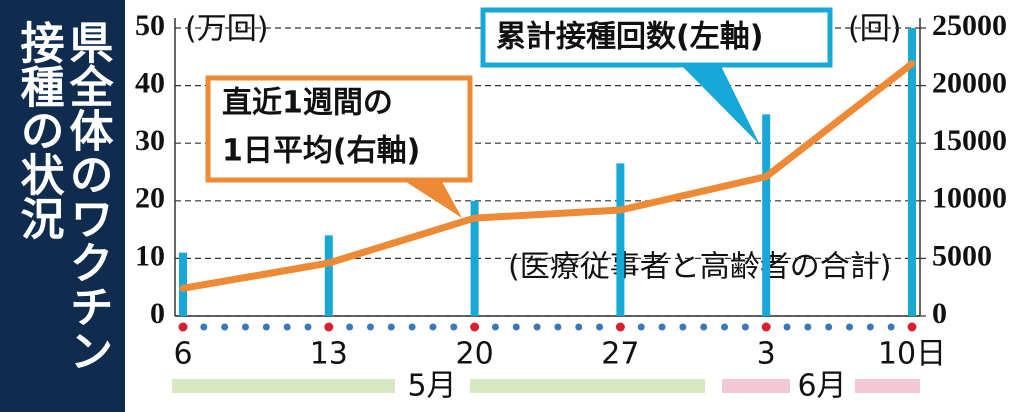  Describe the element at coordinates (629, 37) in the screenshot. I see `legend-label: 累計接種回数(左軸)` at that location.